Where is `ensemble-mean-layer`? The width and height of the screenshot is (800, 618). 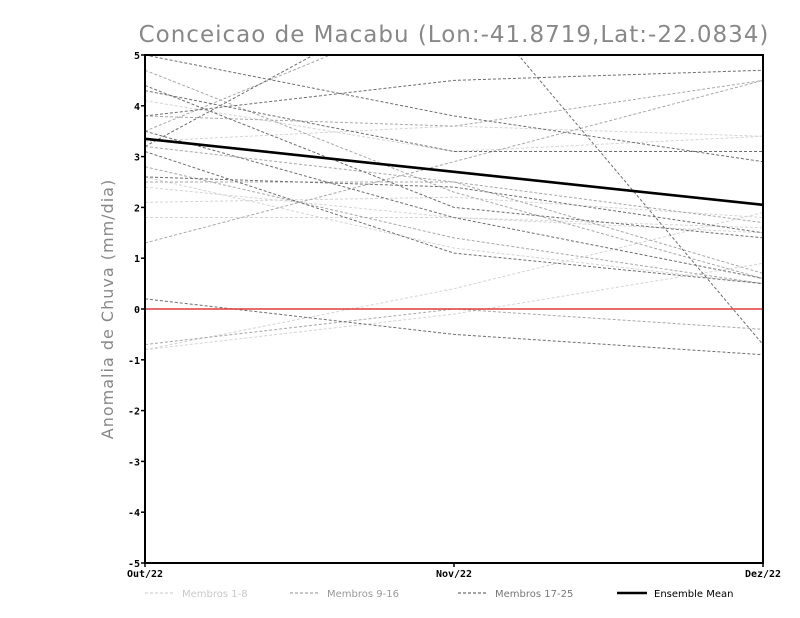
ensemble-mean-layer is located at coordinates (454, 172).